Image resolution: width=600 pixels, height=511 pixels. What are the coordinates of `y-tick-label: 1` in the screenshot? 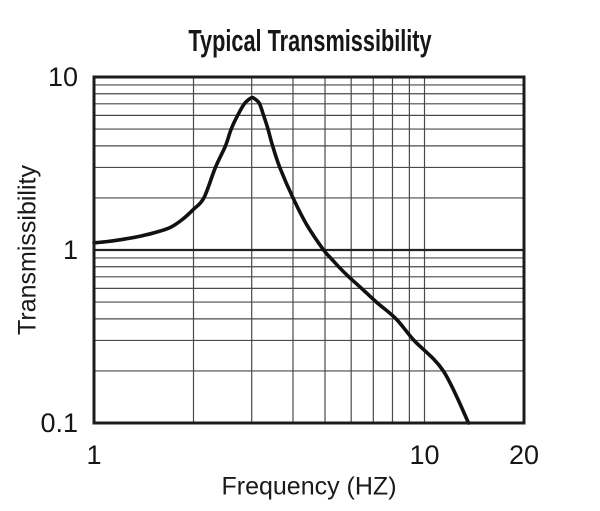 It's located at (70, 250).